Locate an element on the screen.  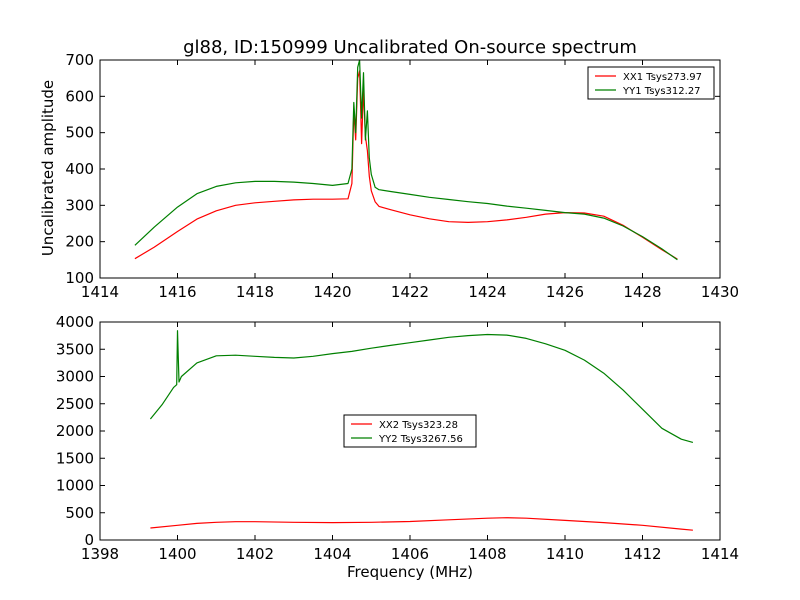
y-tick-label: 100 is located at coordinates (79, 278).